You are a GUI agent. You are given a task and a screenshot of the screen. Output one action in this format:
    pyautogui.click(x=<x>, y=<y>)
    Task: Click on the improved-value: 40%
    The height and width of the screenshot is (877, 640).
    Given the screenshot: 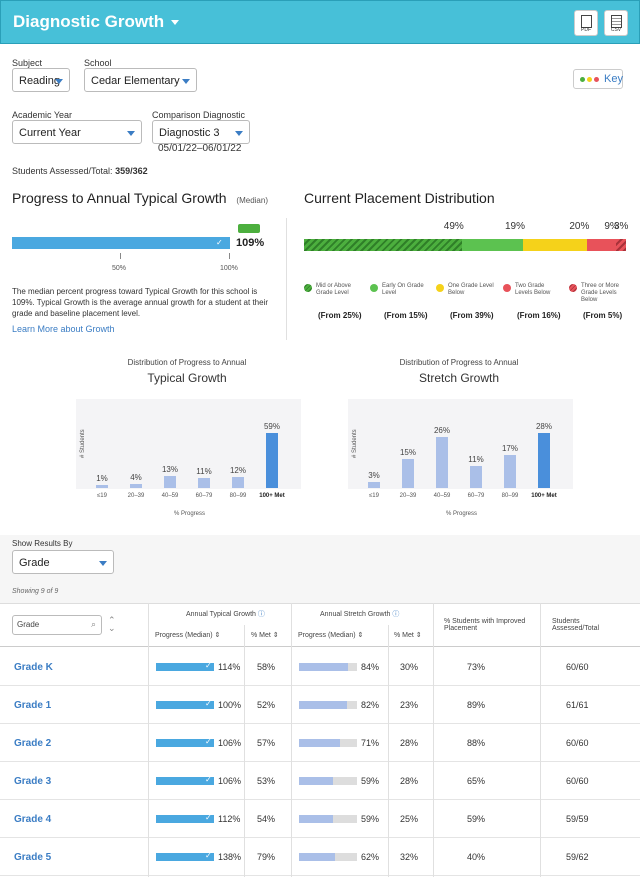 What is the action you would take?
    pyautogui.click(x=476, y=857)
    